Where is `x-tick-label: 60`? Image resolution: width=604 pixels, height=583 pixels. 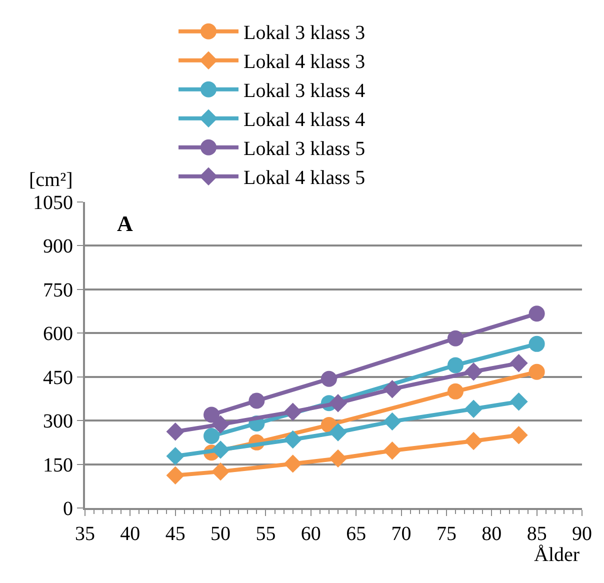 x-tick-label: 60 is located at coordinates (310, 534).